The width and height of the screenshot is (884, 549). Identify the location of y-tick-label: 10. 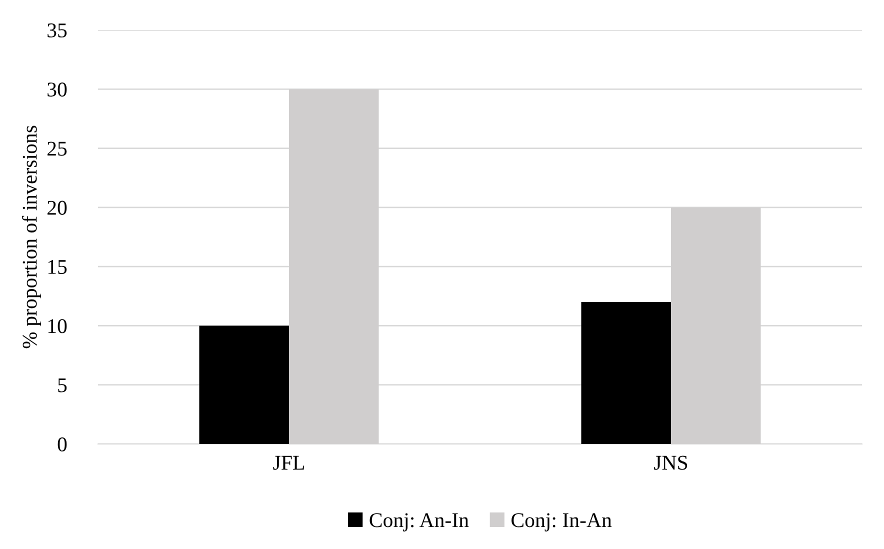
(57, 326).